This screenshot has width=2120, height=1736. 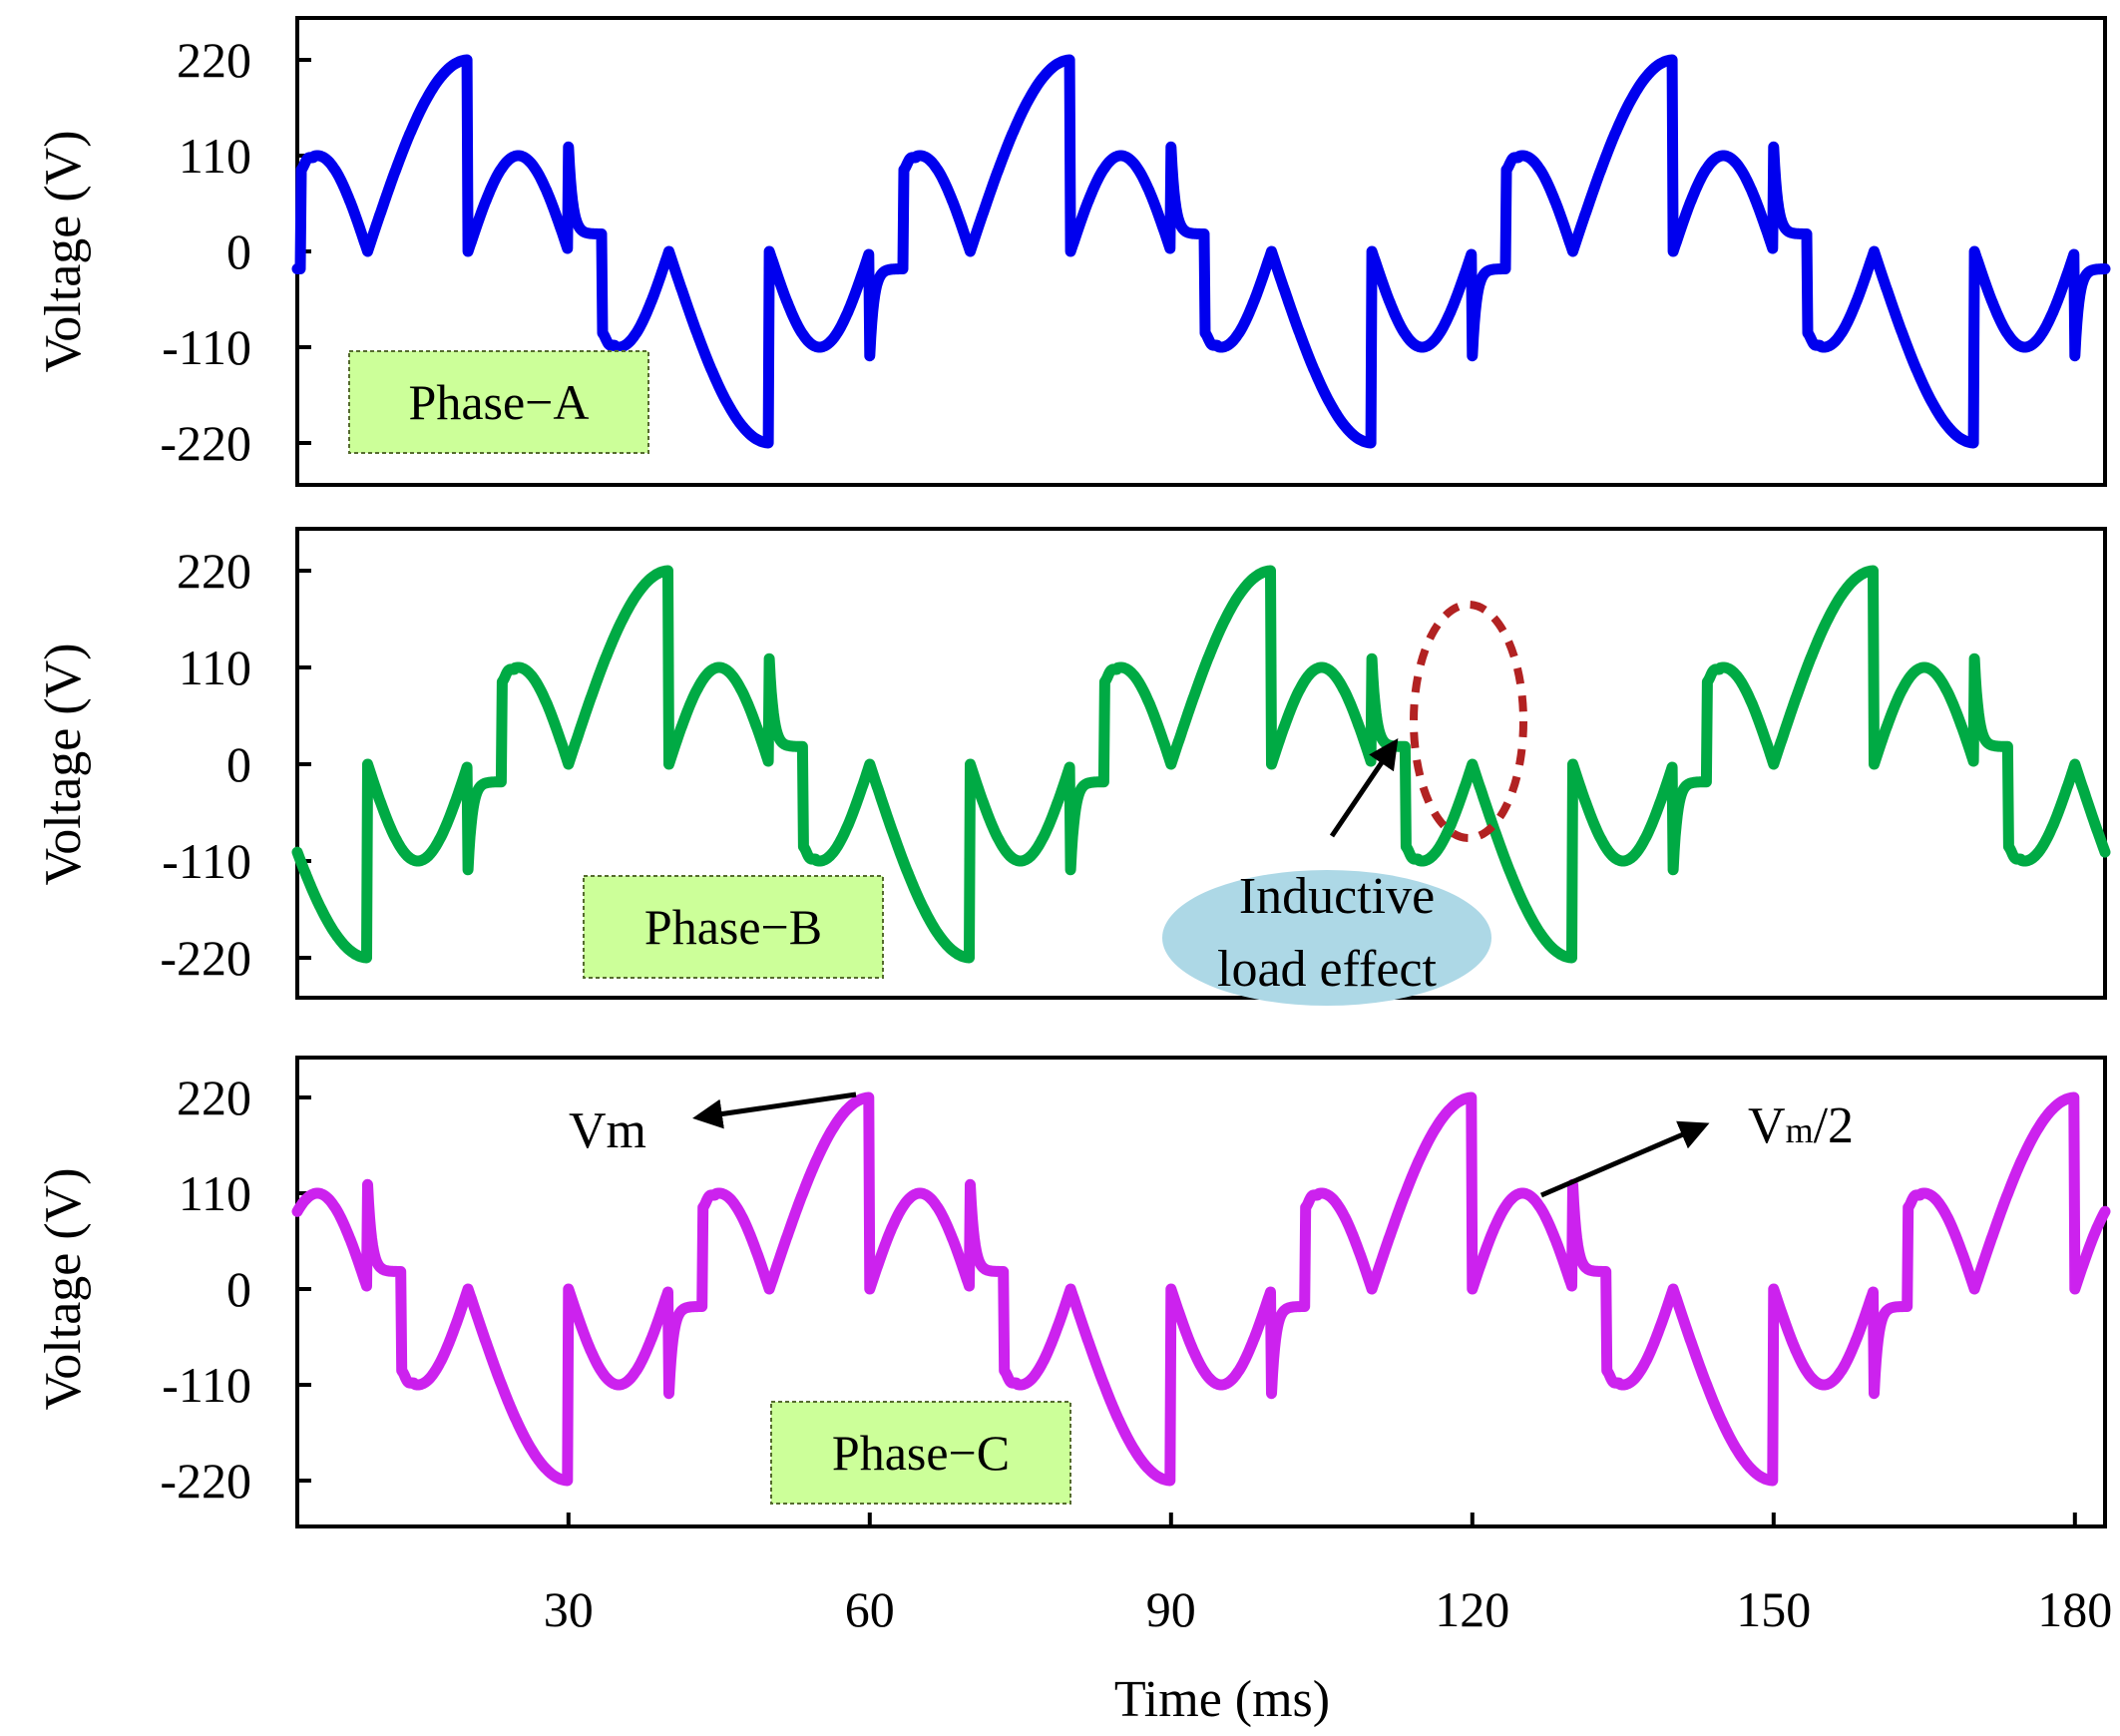 I want to click on phase-b-legend-box, so click(x=733, y=927).